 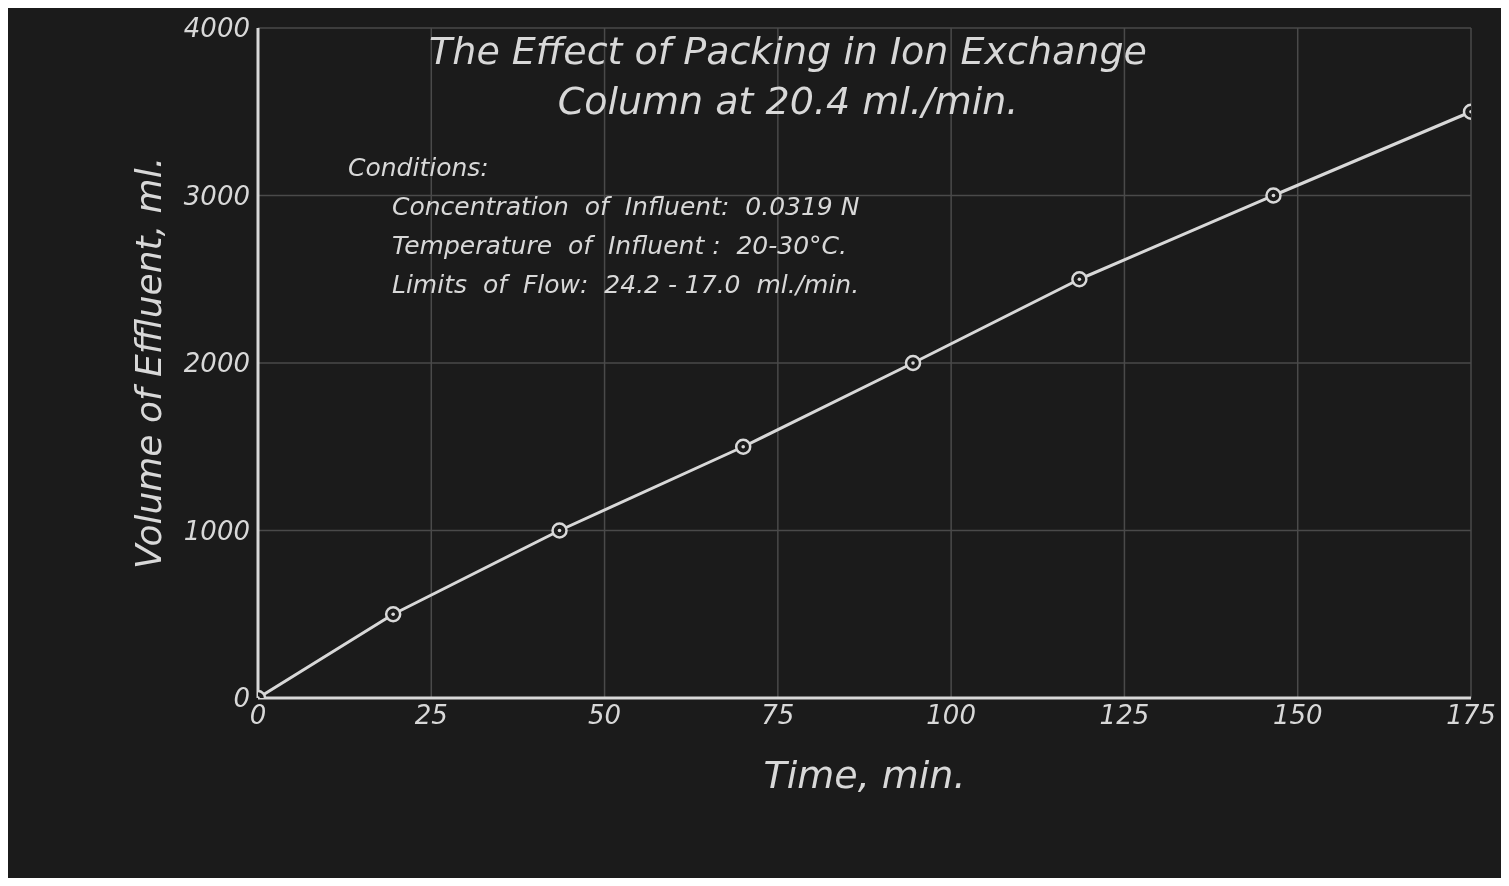 I want to click on annotation: Temperature of Influent : 20-30°C., so click(x=619, y=246).